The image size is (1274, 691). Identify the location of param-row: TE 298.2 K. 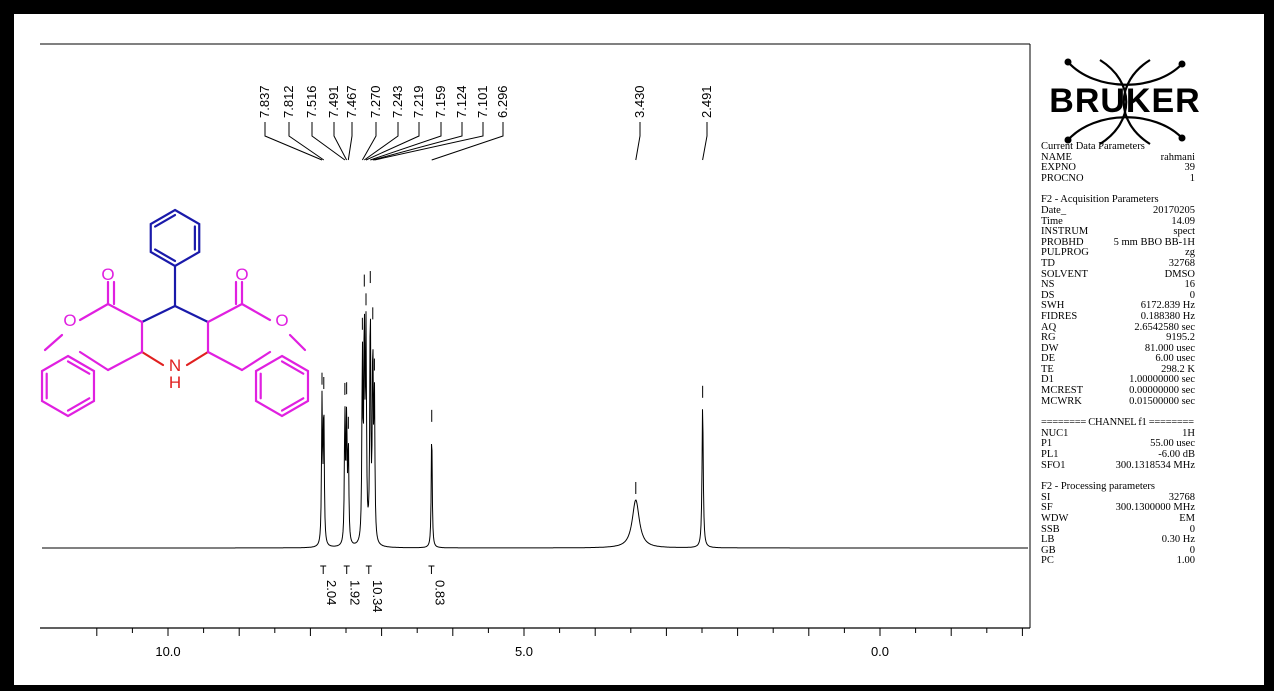
(1148, 369).